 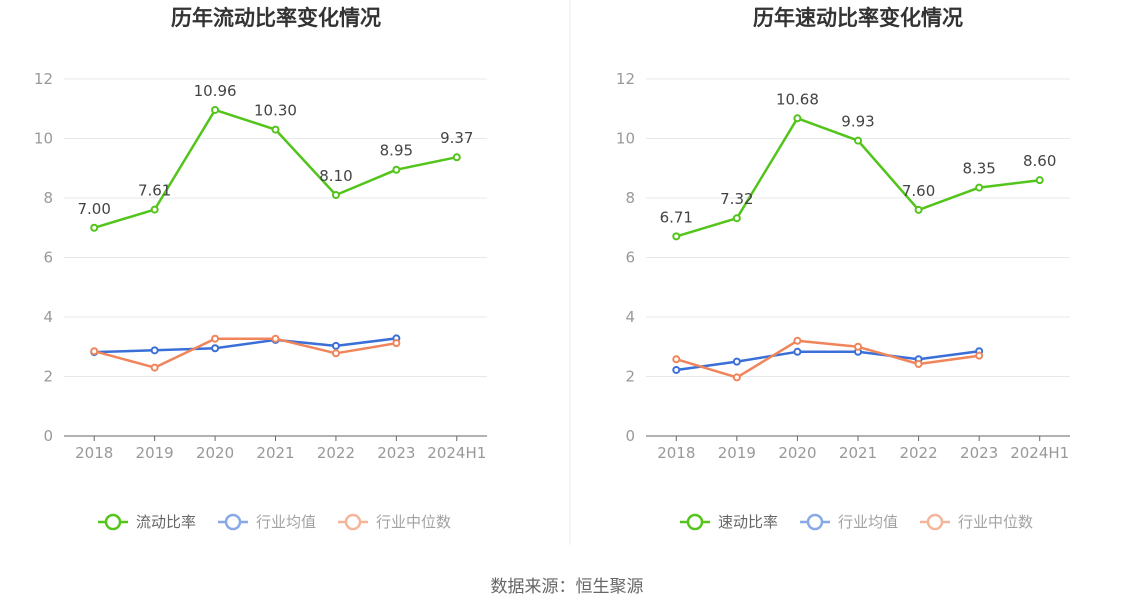 I want to click on chart-title: 历年速动比率变化情况, so click(x=858, y=18).